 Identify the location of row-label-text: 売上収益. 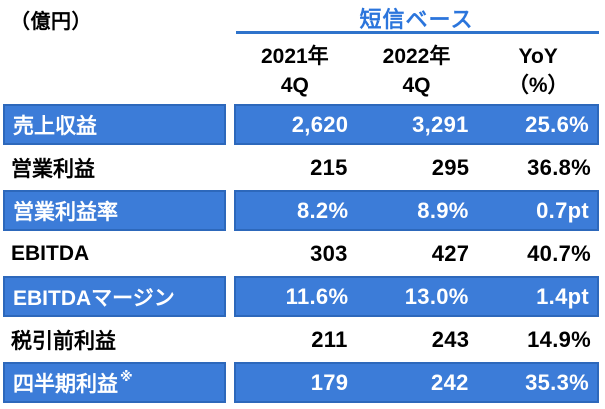
(55, 126).